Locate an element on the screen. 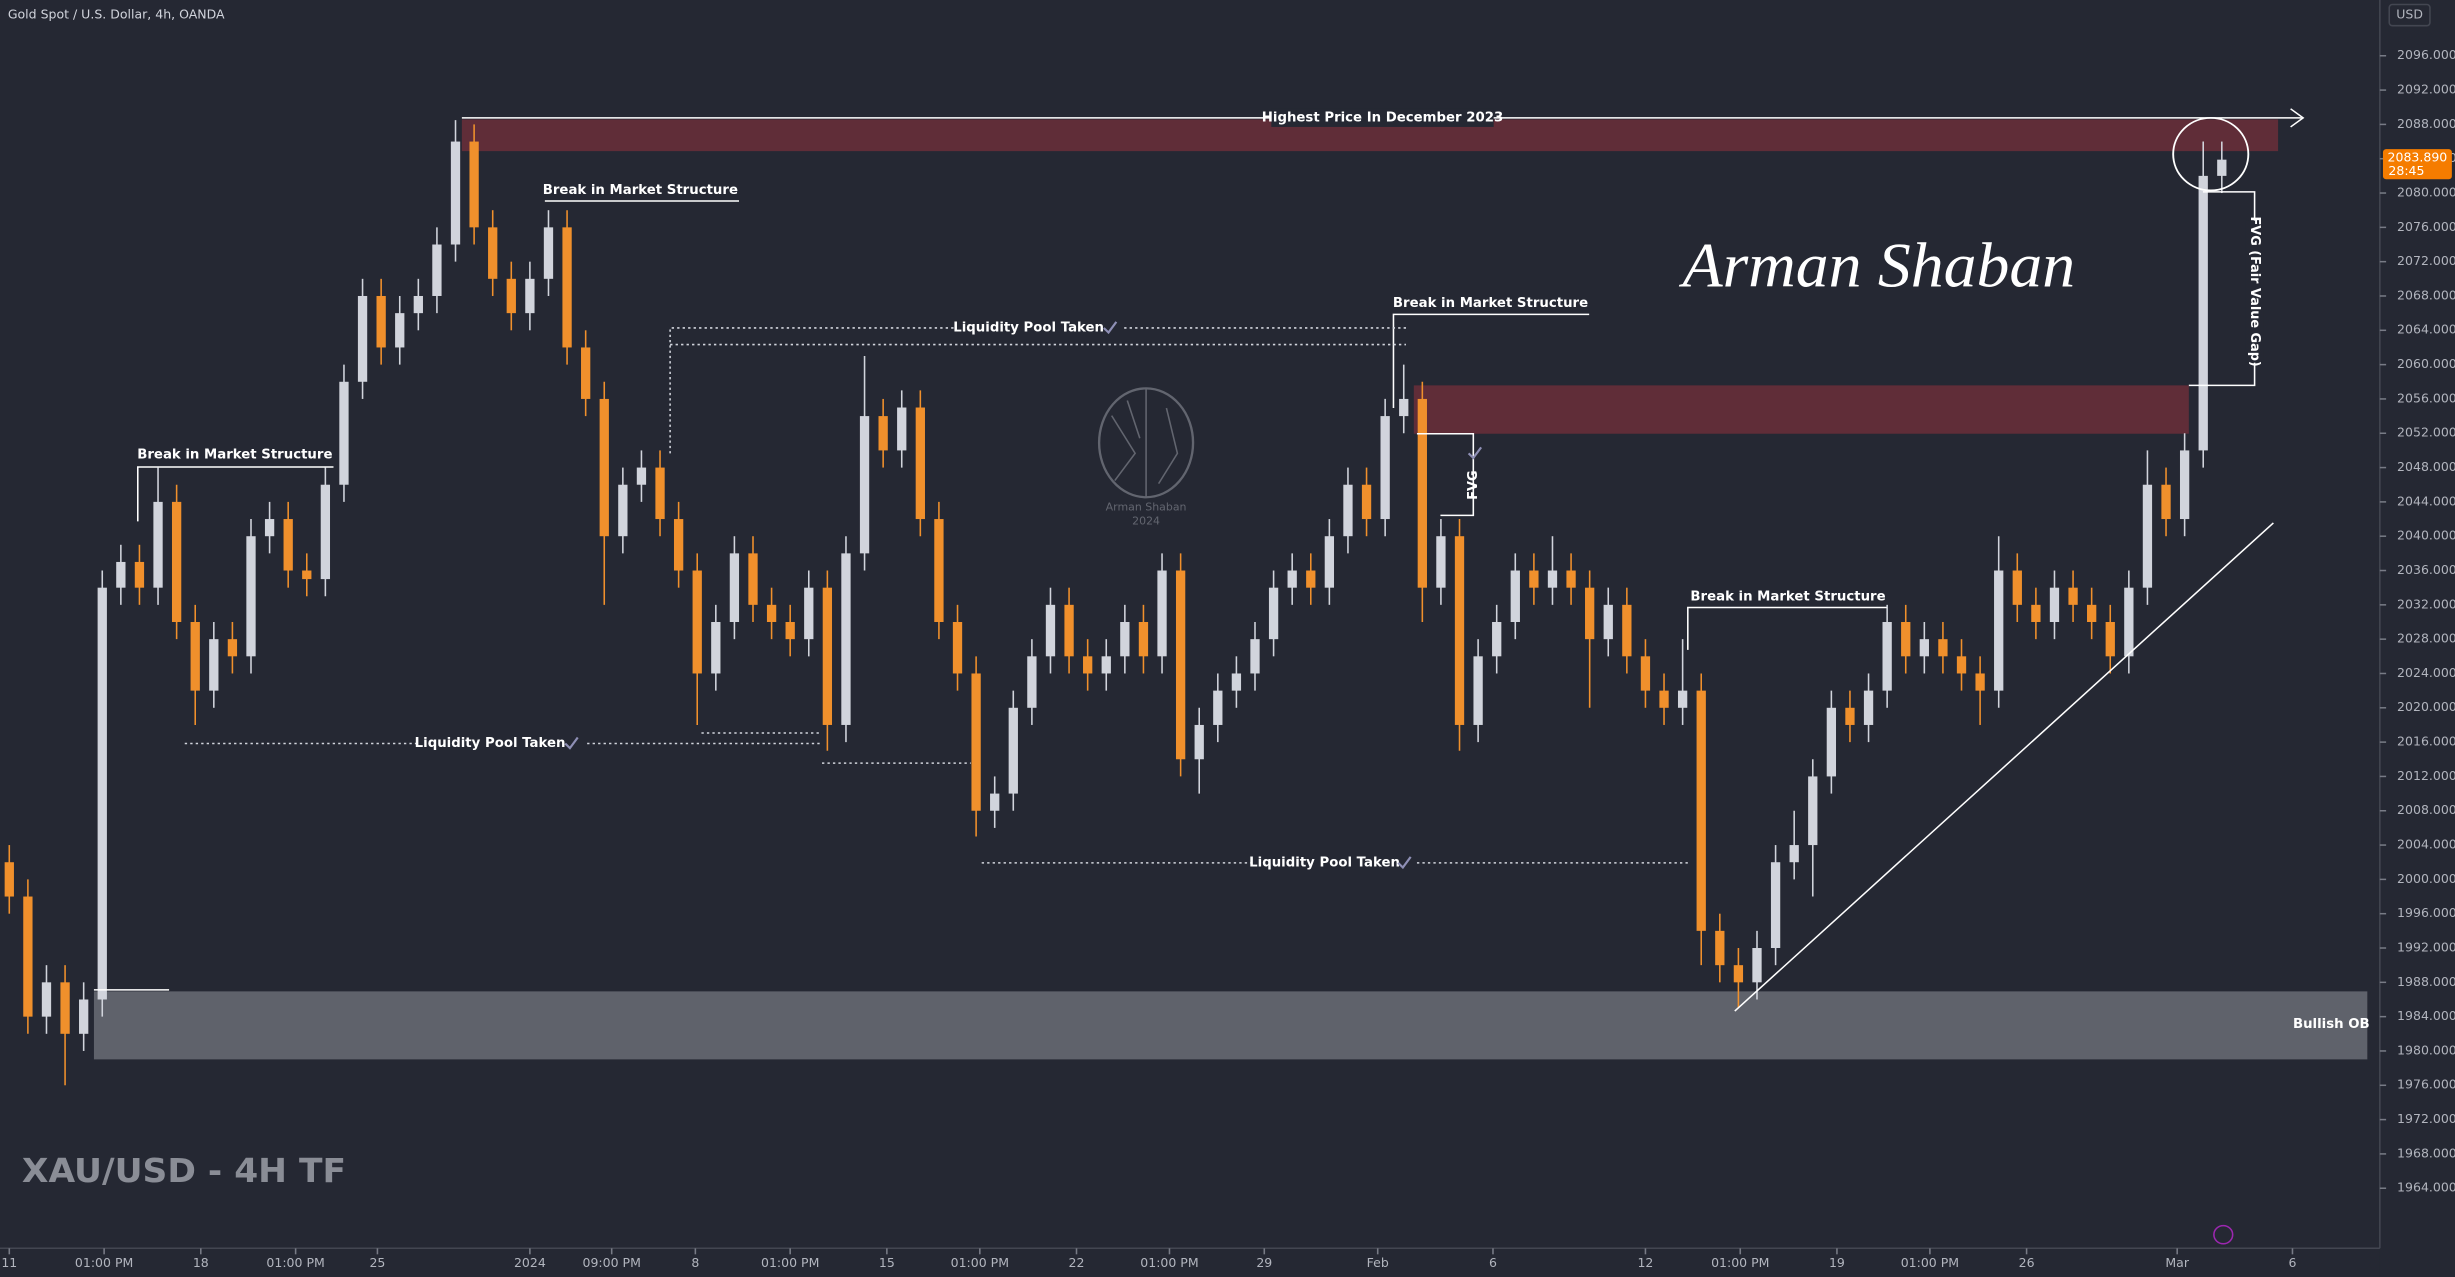 This screenshot has width=2455, height=1277. label-bg is located at coordinates (1382, 117).